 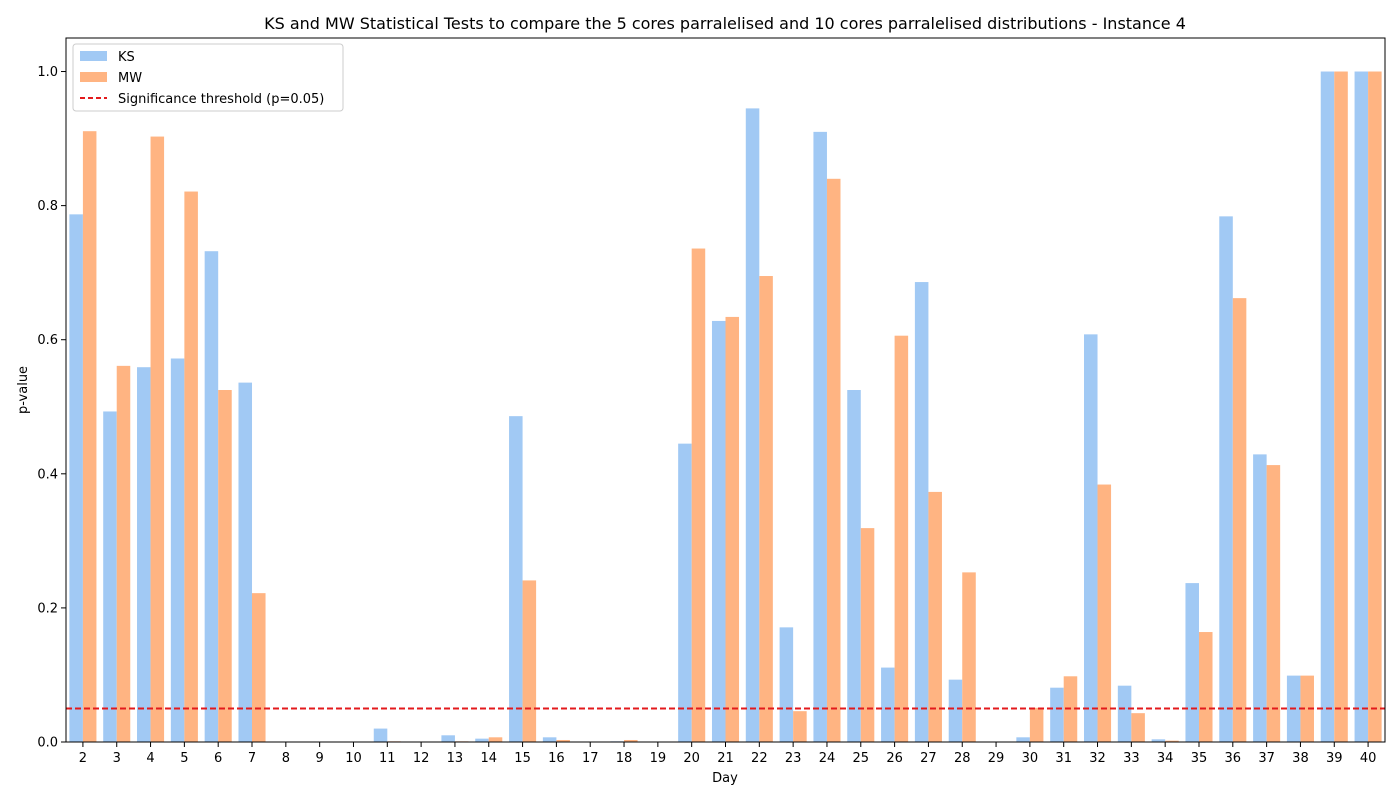 What do you see at coordinates (725, 758) in the screenshot?
I see `x-tick-label-21: 21` at bounding box center [725, 758].